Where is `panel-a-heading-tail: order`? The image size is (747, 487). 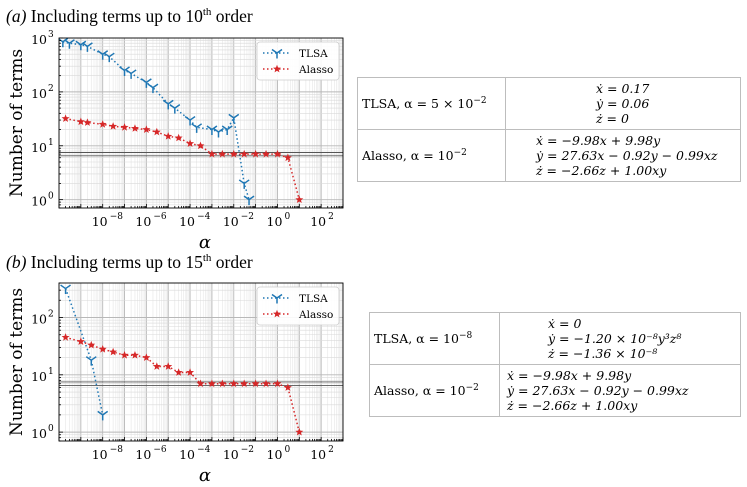 panel-a-heading-tail: order is located at coordinates (232, 16).